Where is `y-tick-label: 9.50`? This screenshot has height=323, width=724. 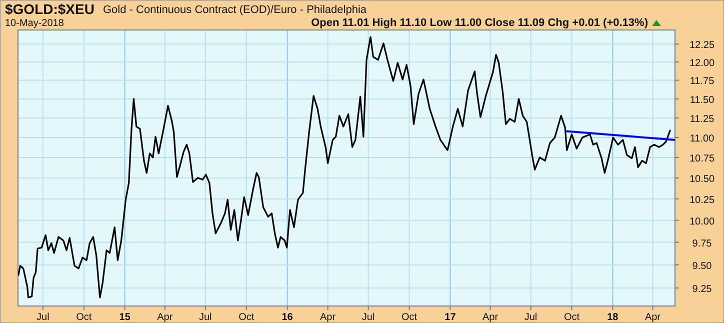
y-tick-label: 9.50 is located at coordinates (702, 266).